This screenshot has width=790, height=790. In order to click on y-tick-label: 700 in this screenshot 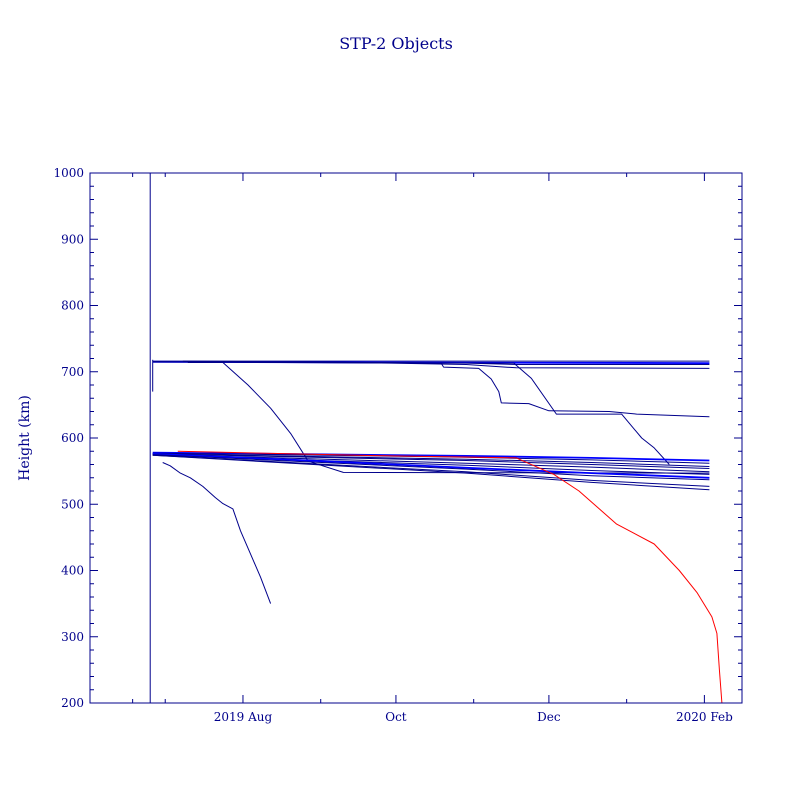, I will do `click(72, 372)`.